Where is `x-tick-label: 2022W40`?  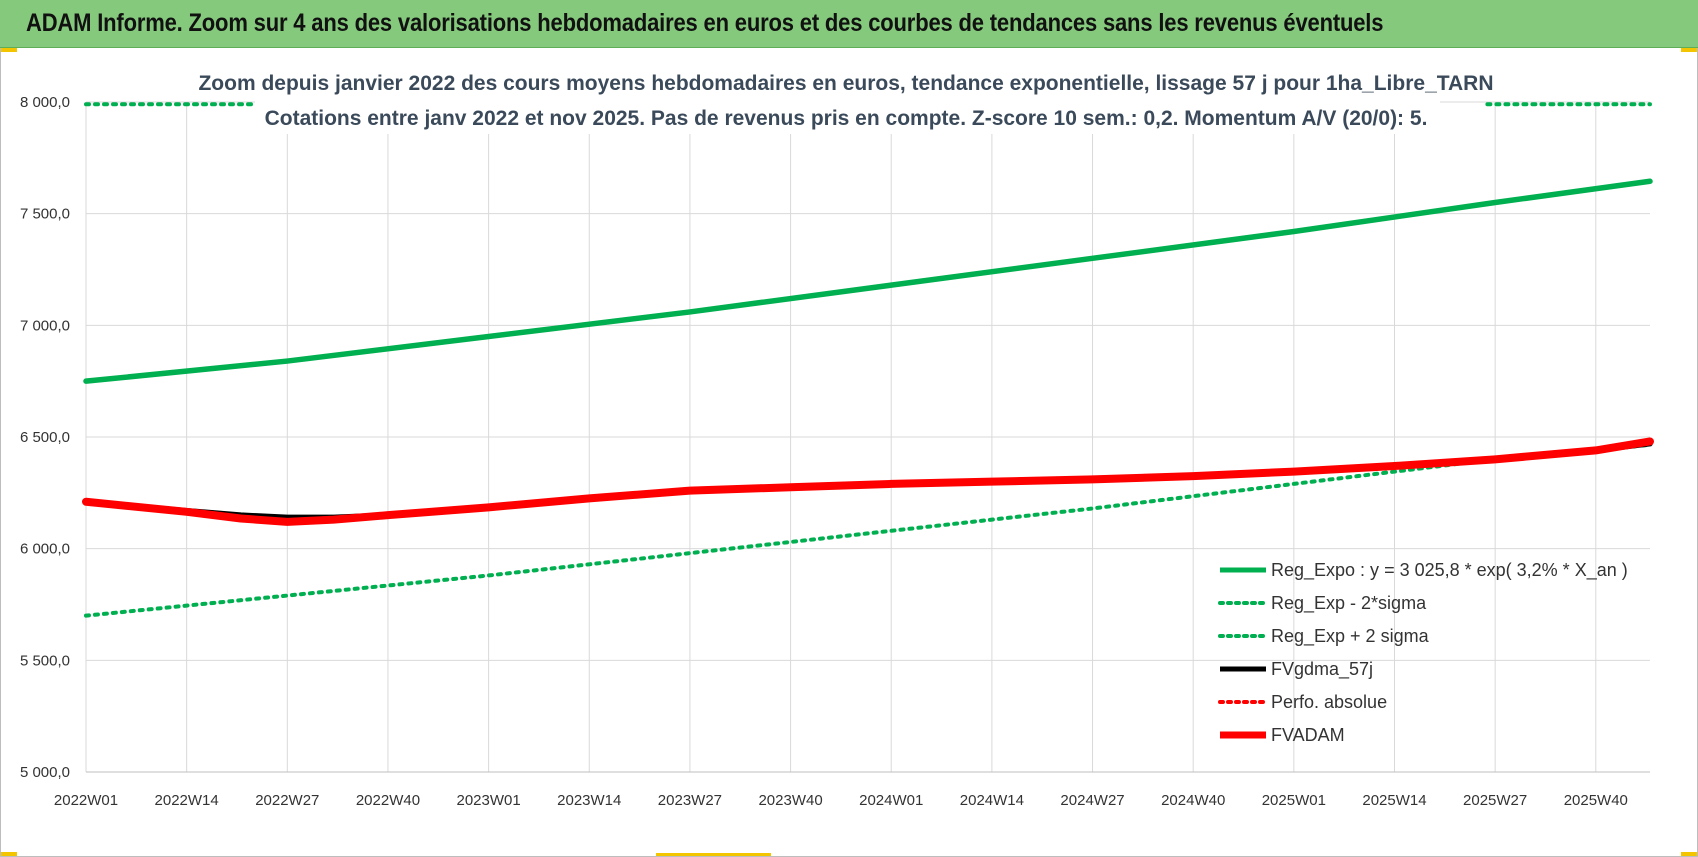
x-tick-label: 2022W40 is located at coordinates (388, 800).